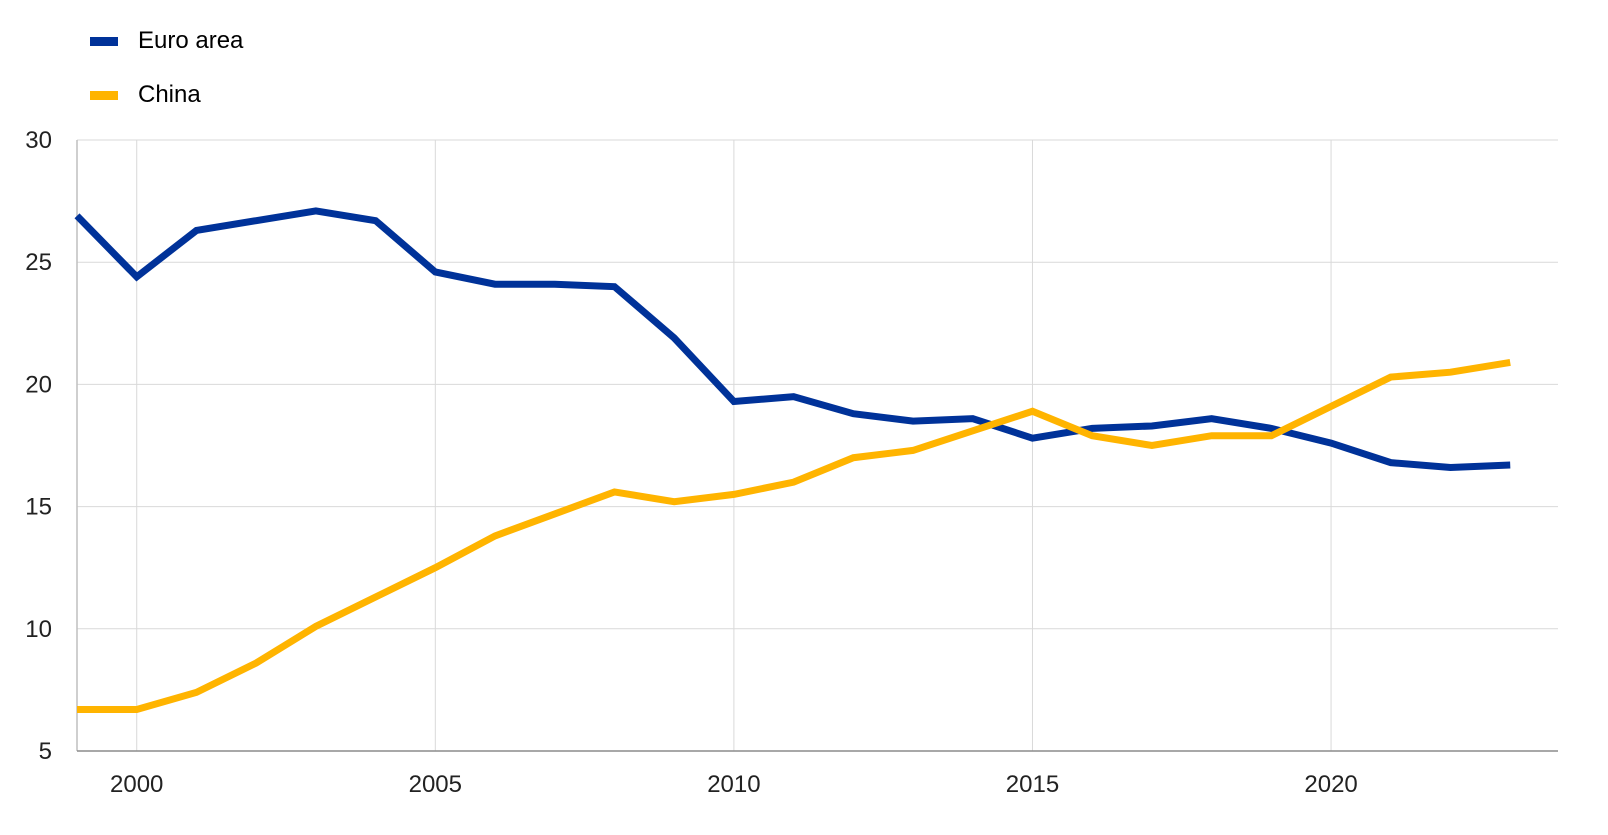 The width and height of the screenshot is (1608, 835). I want to click on legend-item-euro-area: Euro area, so click(166, 41).